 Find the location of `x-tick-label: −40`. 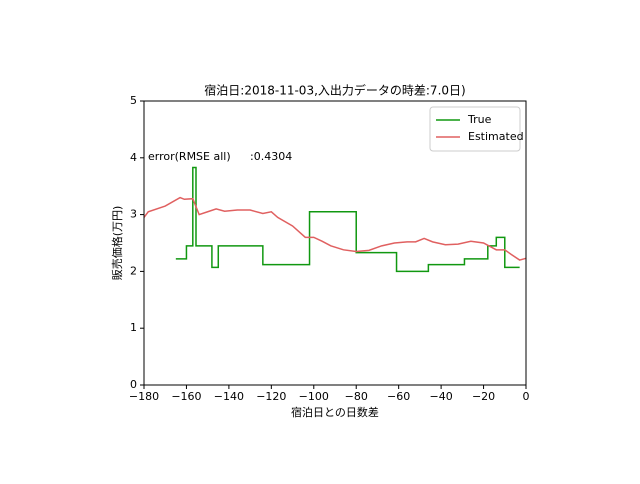

x-tick-label: −40 is located at coordinates (441, 396).